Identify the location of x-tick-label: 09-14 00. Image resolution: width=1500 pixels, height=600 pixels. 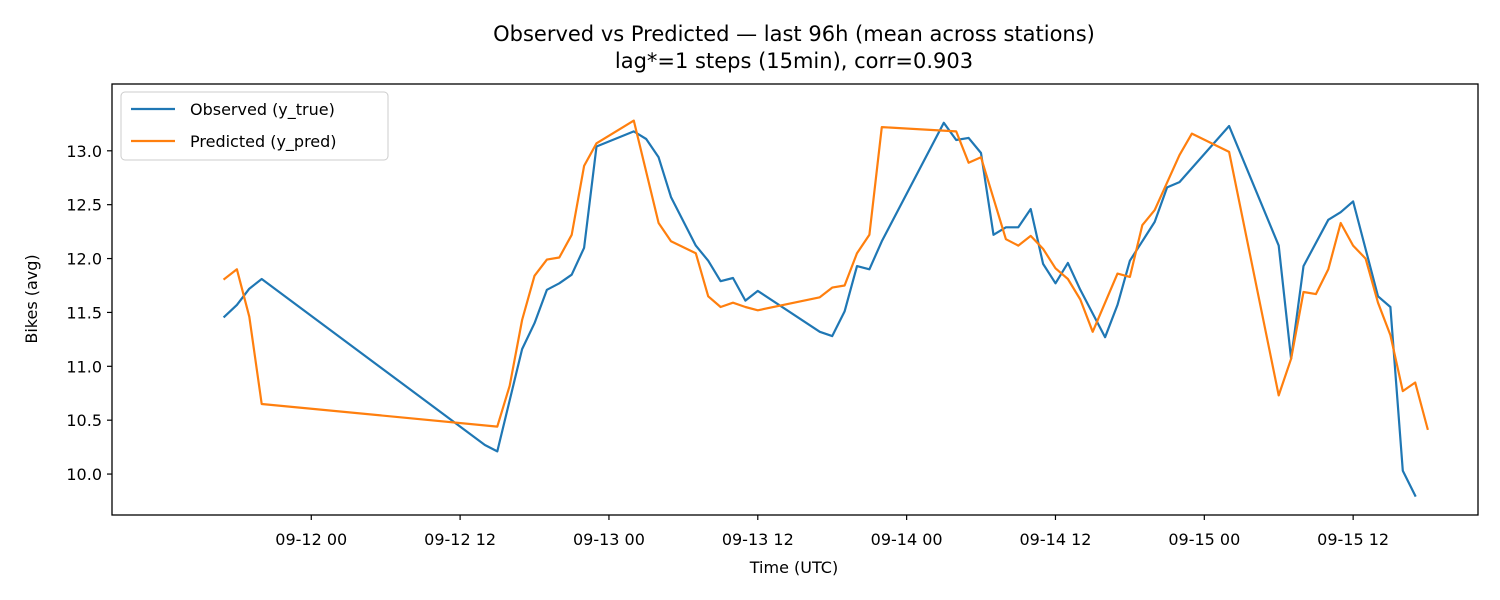
(907, 539).